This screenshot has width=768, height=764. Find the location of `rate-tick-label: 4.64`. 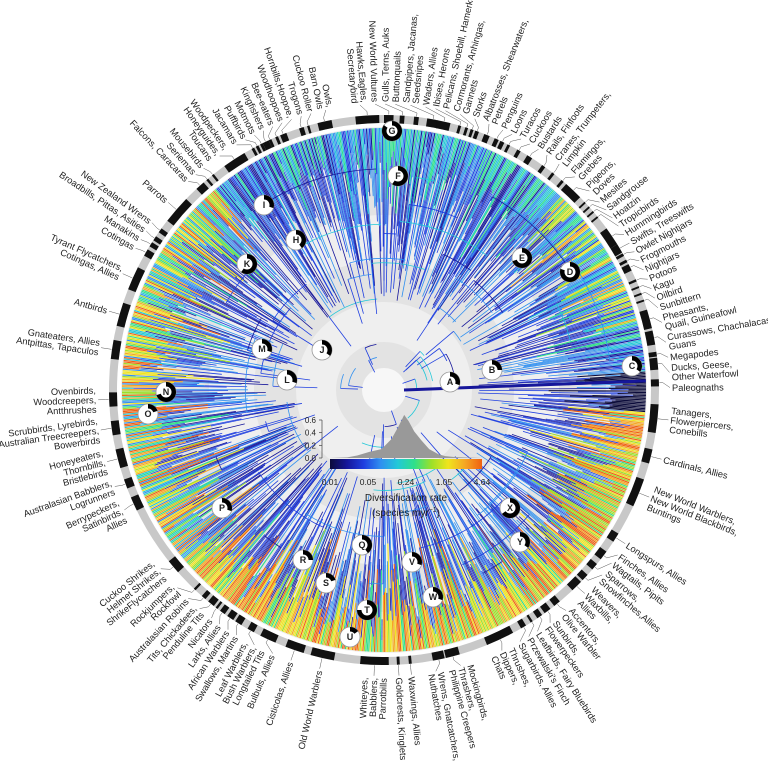

rate-tick-label: 4.64 is located at coordinates (482, 482).